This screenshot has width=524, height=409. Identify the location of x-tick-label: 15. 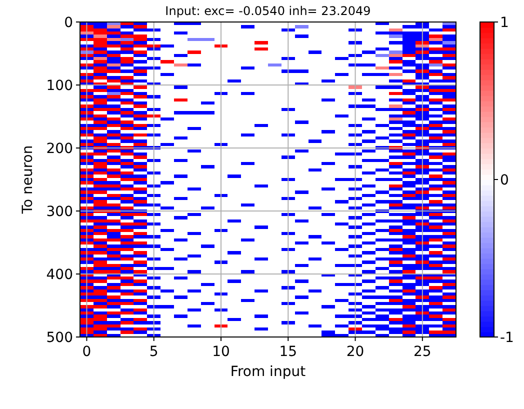
(288, 352).